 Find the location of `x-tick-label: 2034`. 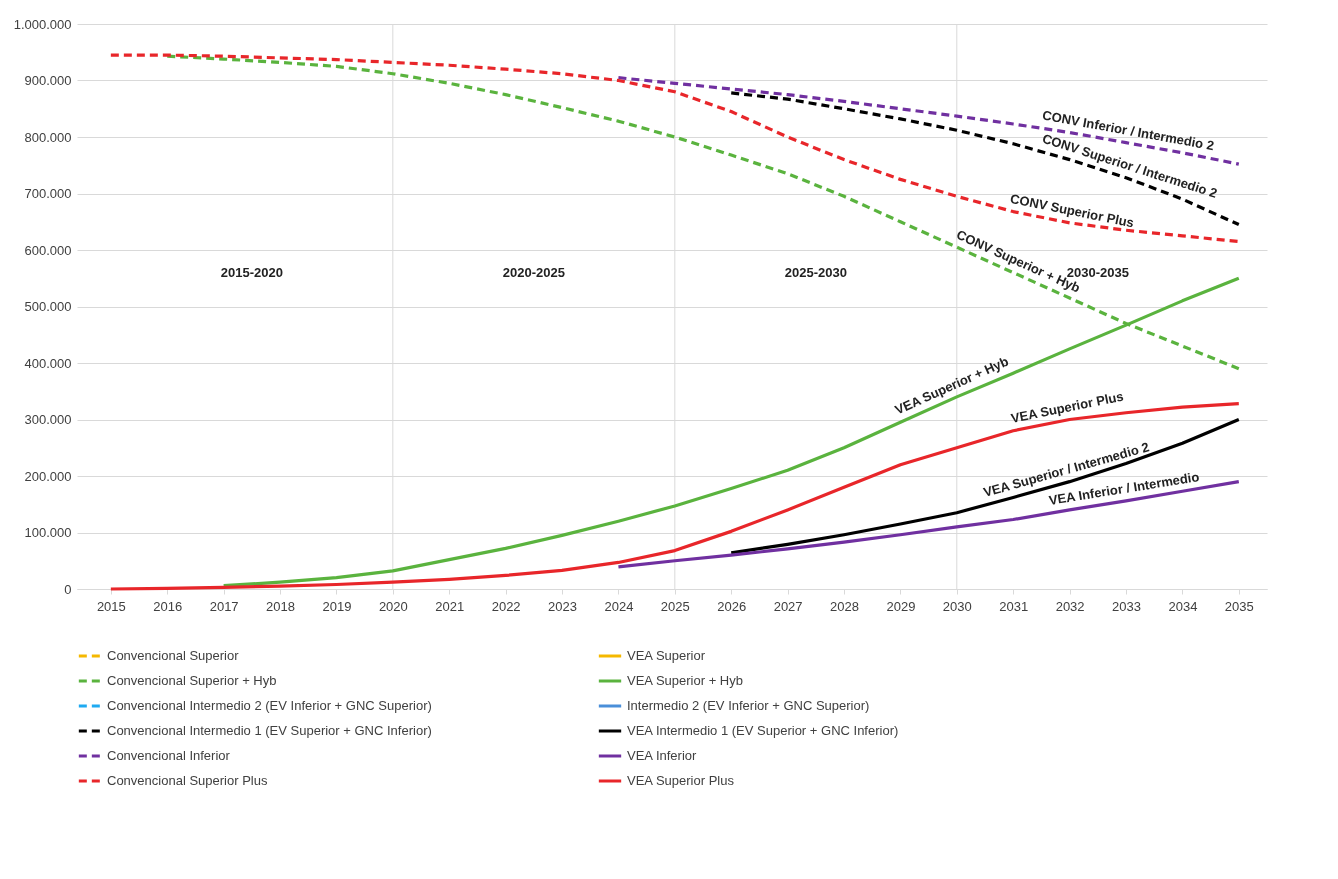

x-tick-label: 2034 is located at coordinates (1183, 606).